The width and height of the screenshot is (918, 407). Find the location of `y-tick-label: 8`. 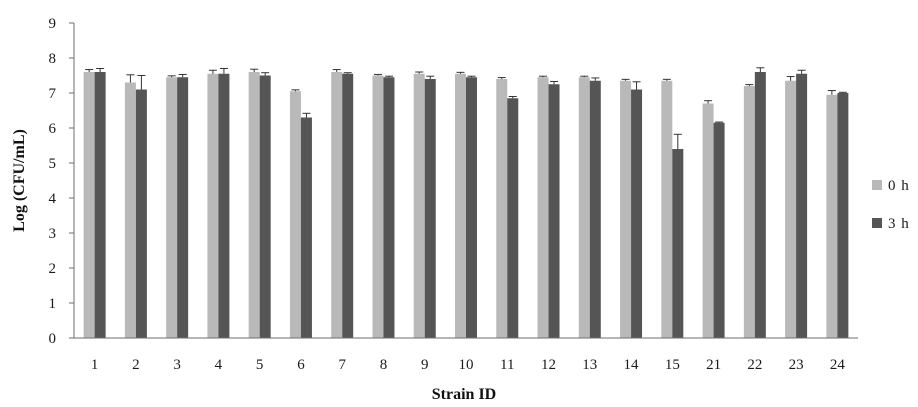

y-tick-label: 8 is located at coordinates (53, 59).